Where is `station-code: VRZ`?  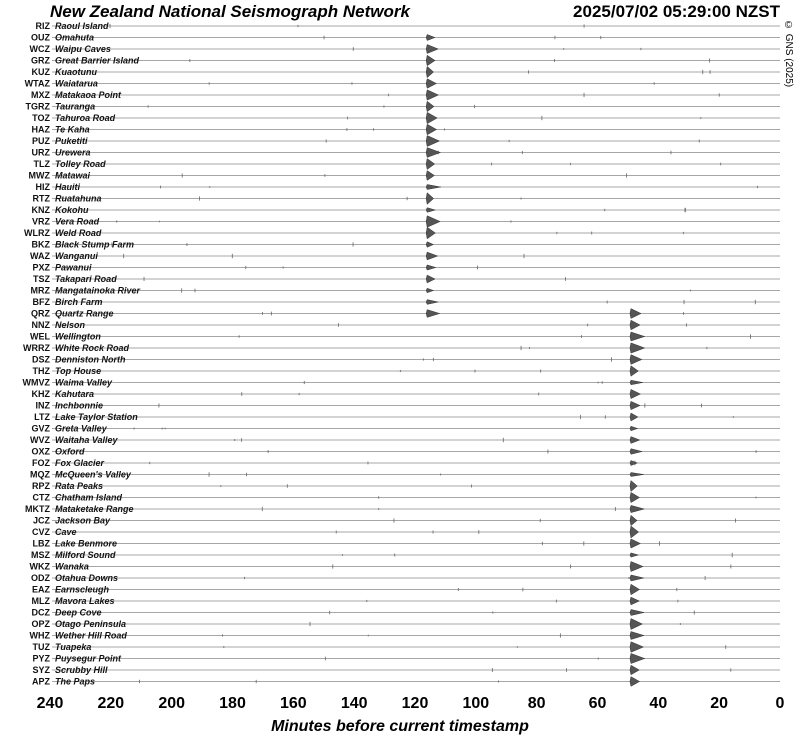 station-code: VRZ is located at coordinates (41, 222).